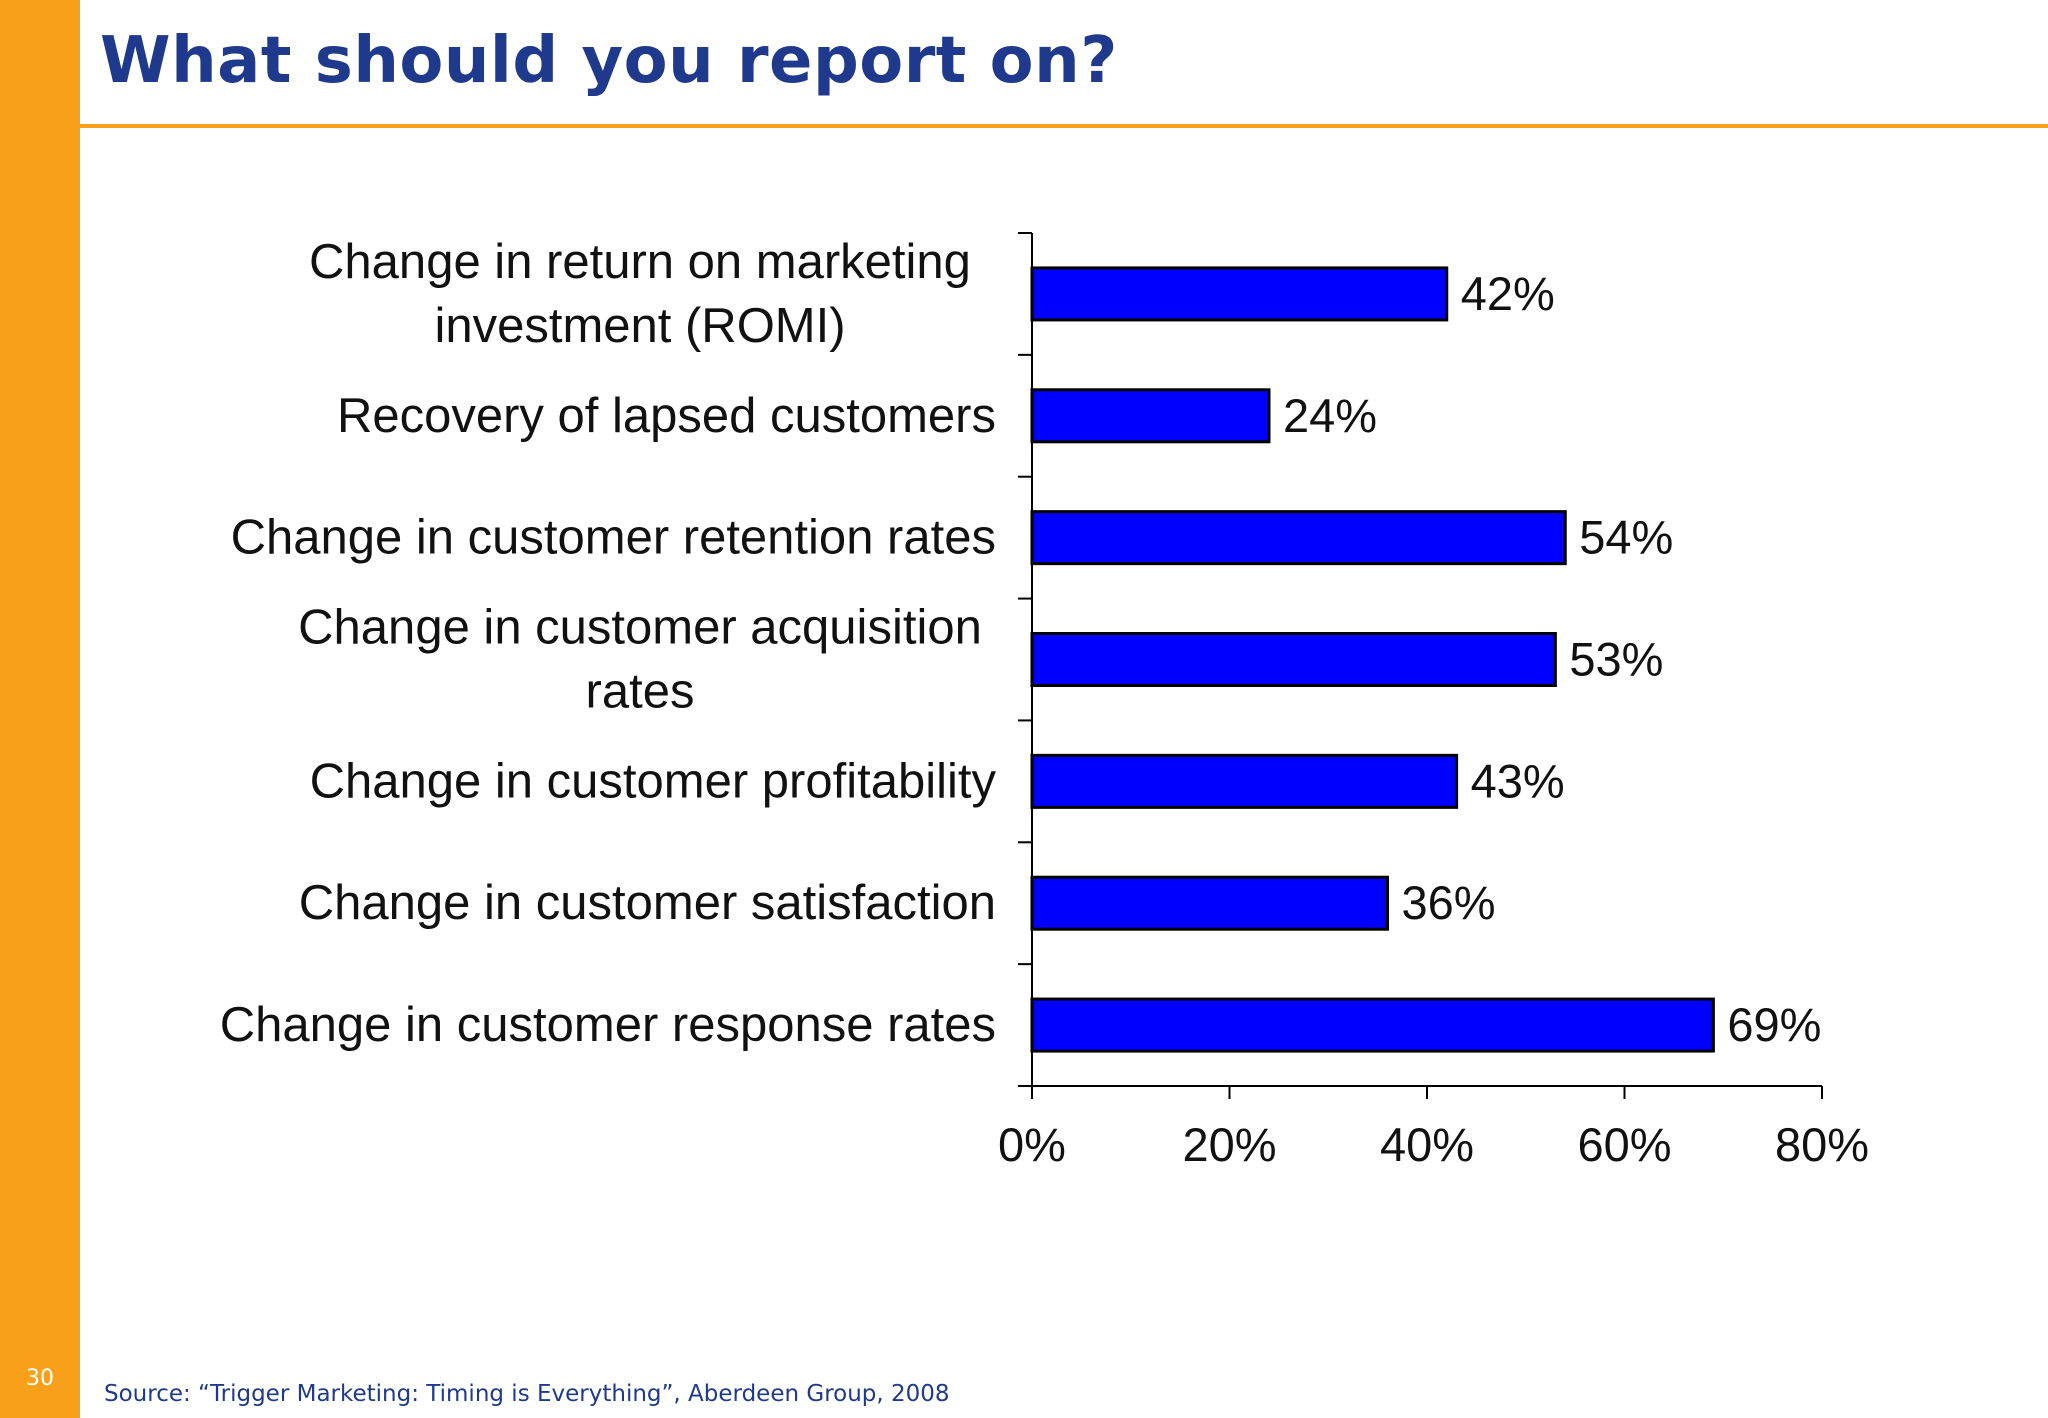 Image resolution: width=2048 pixels, height=1418 pixels. What do you see at coordinates (40, 1378) in the screenshot?
I see `page-number: 30` at bounding box center [40, 1378].